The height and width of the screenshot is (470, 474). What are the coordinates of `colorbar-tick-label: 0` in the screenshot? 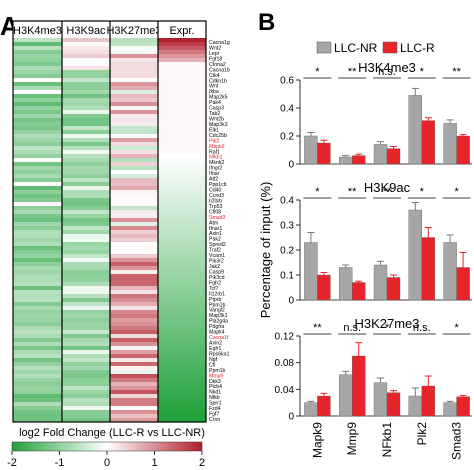 It's located at (107, 463).